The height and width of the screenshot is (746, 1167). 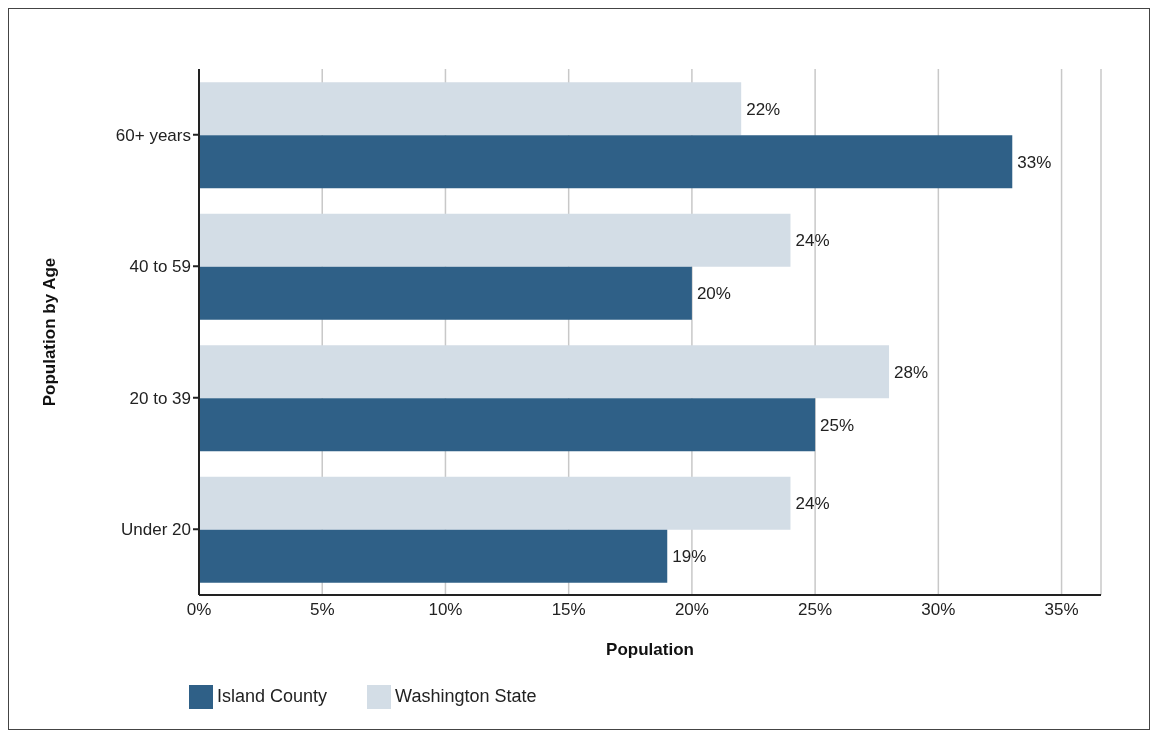 What do you see at coordinates (837, 425) in the screenshot?
I see `data-label: 25%` at bounding box center [837, 425].